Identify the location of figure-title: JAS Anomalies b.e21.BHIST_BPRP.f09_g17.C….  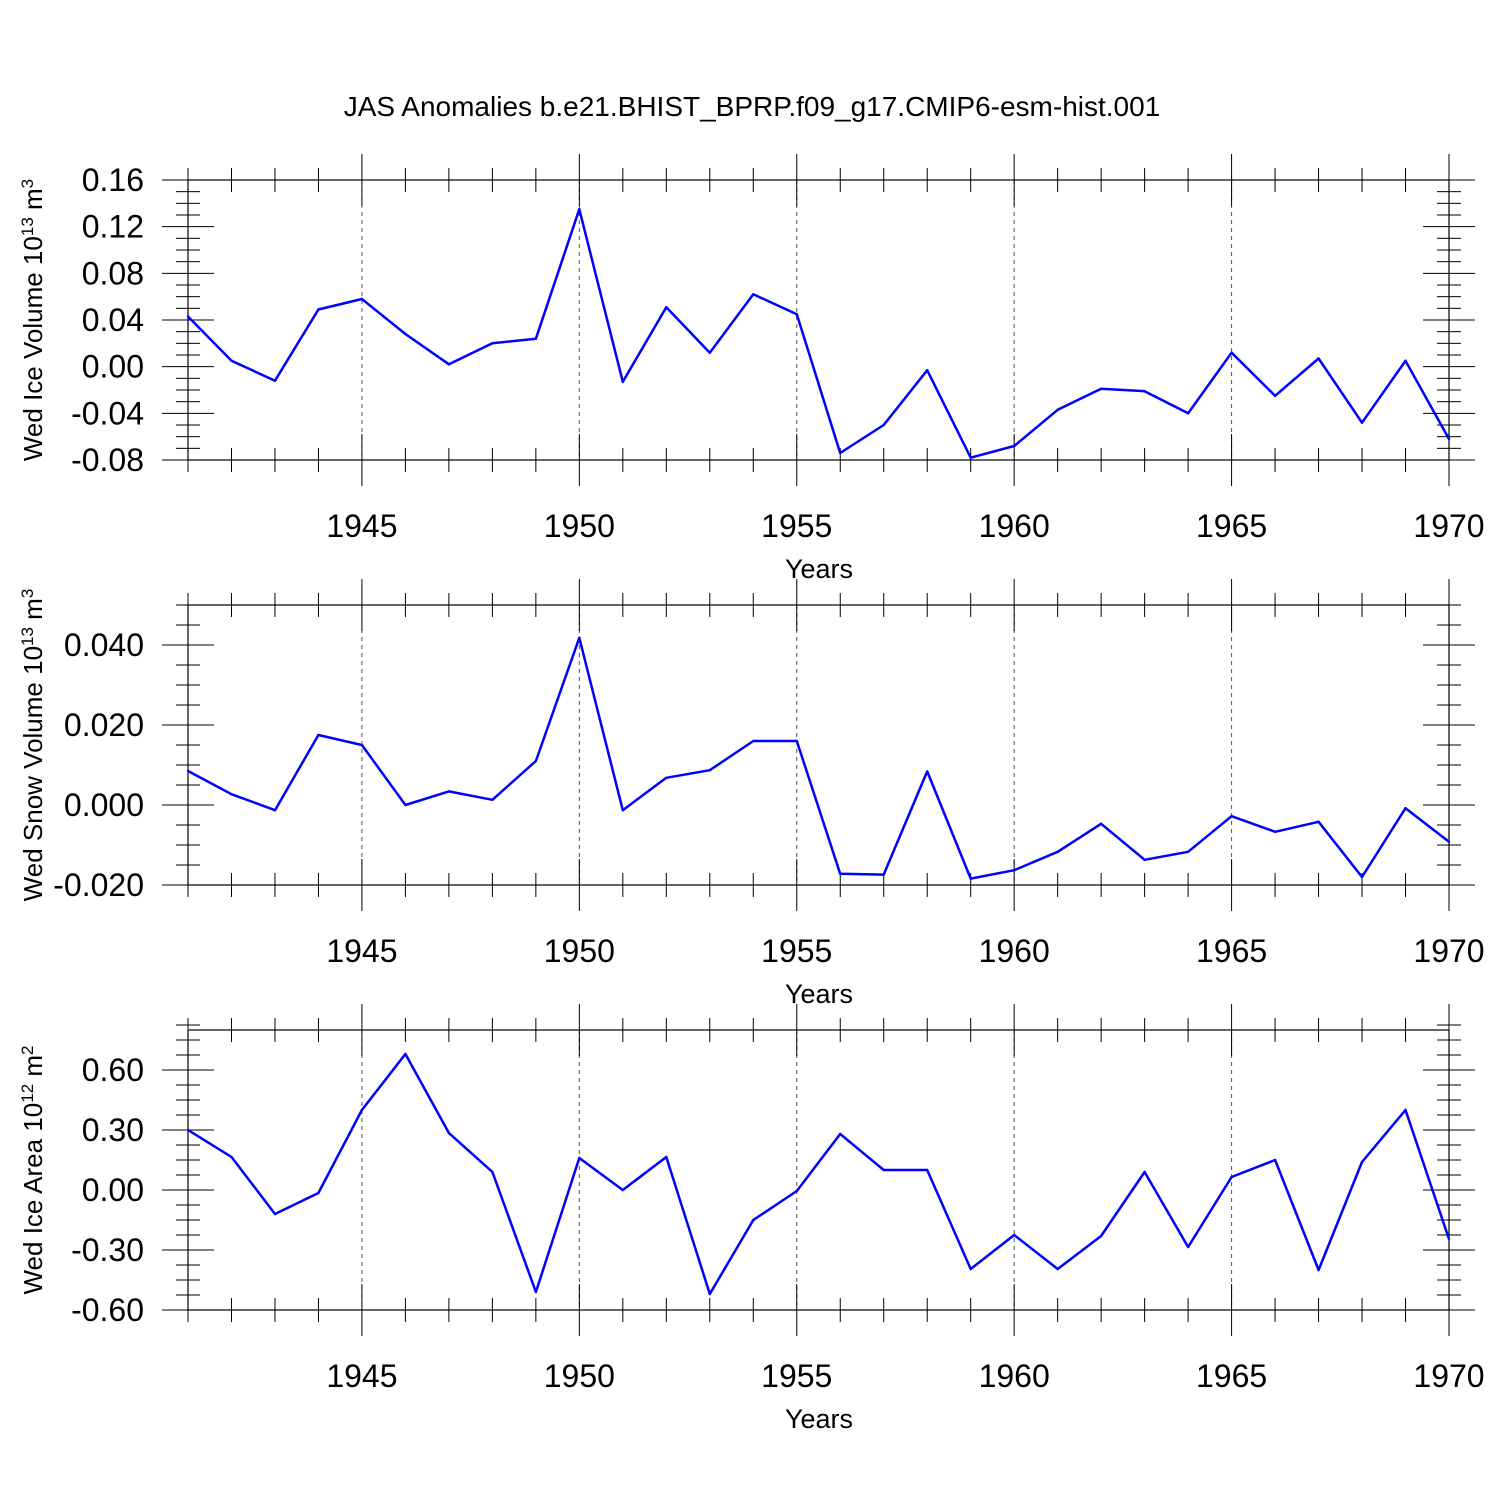
(752, 106).